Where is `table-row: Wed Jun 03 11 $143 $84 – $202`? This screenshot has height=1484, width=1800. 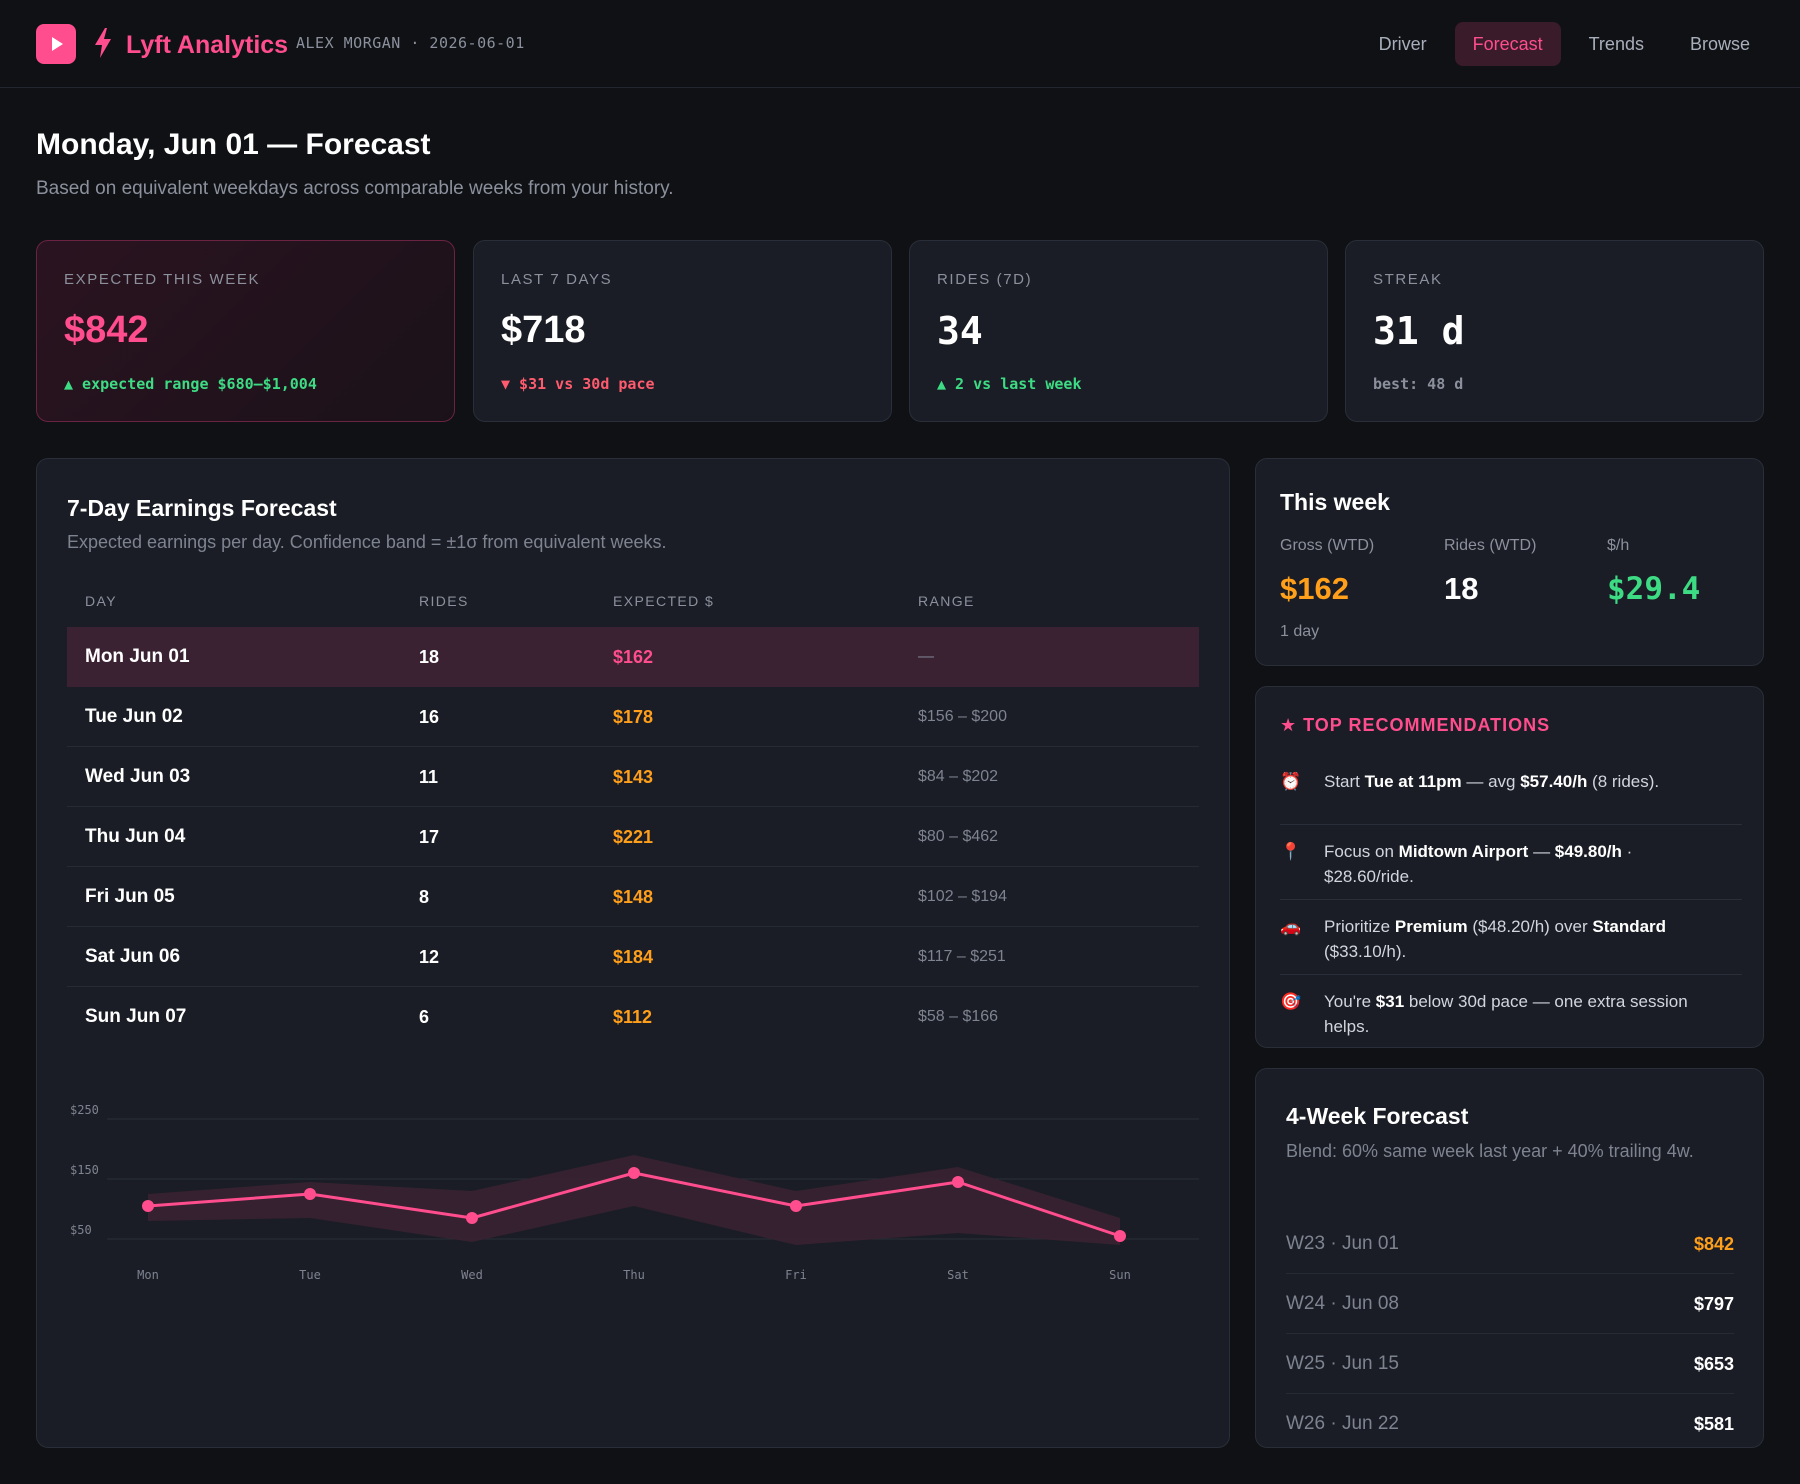 table-row: Wed Jun 03 11 $143 $84 – $202 is located at coordinates (633, 777).